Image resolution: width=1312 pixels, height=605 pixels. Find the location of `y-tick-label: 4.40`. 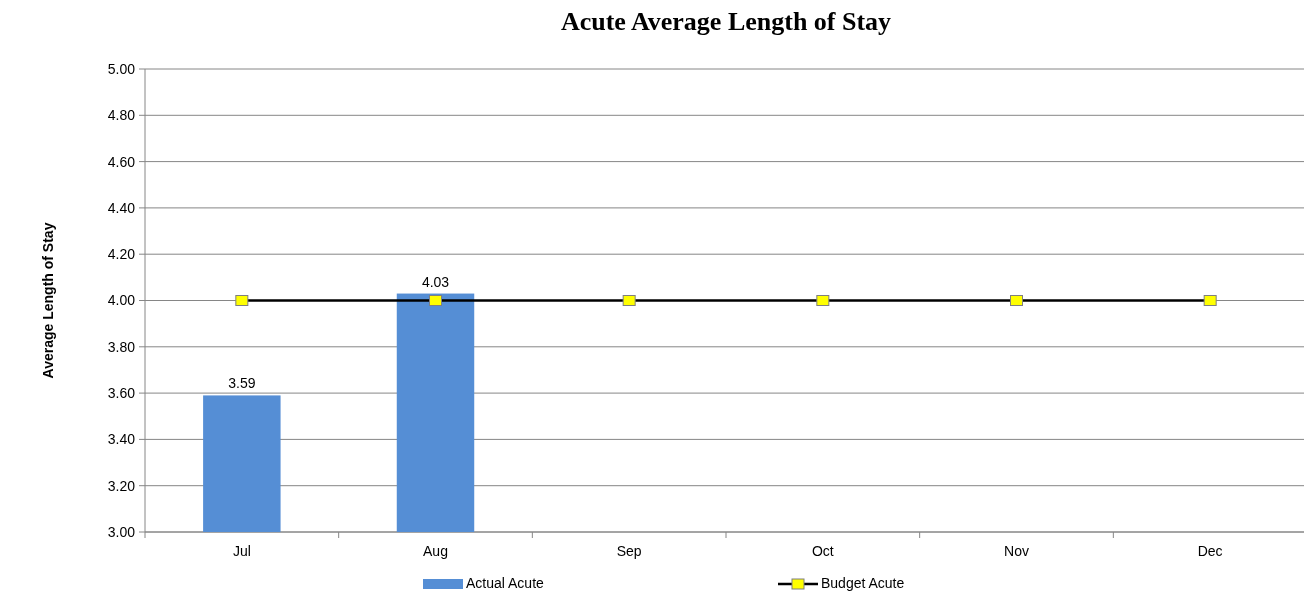

y-tick-label: 4.40 is located at coordinates (121, 207).